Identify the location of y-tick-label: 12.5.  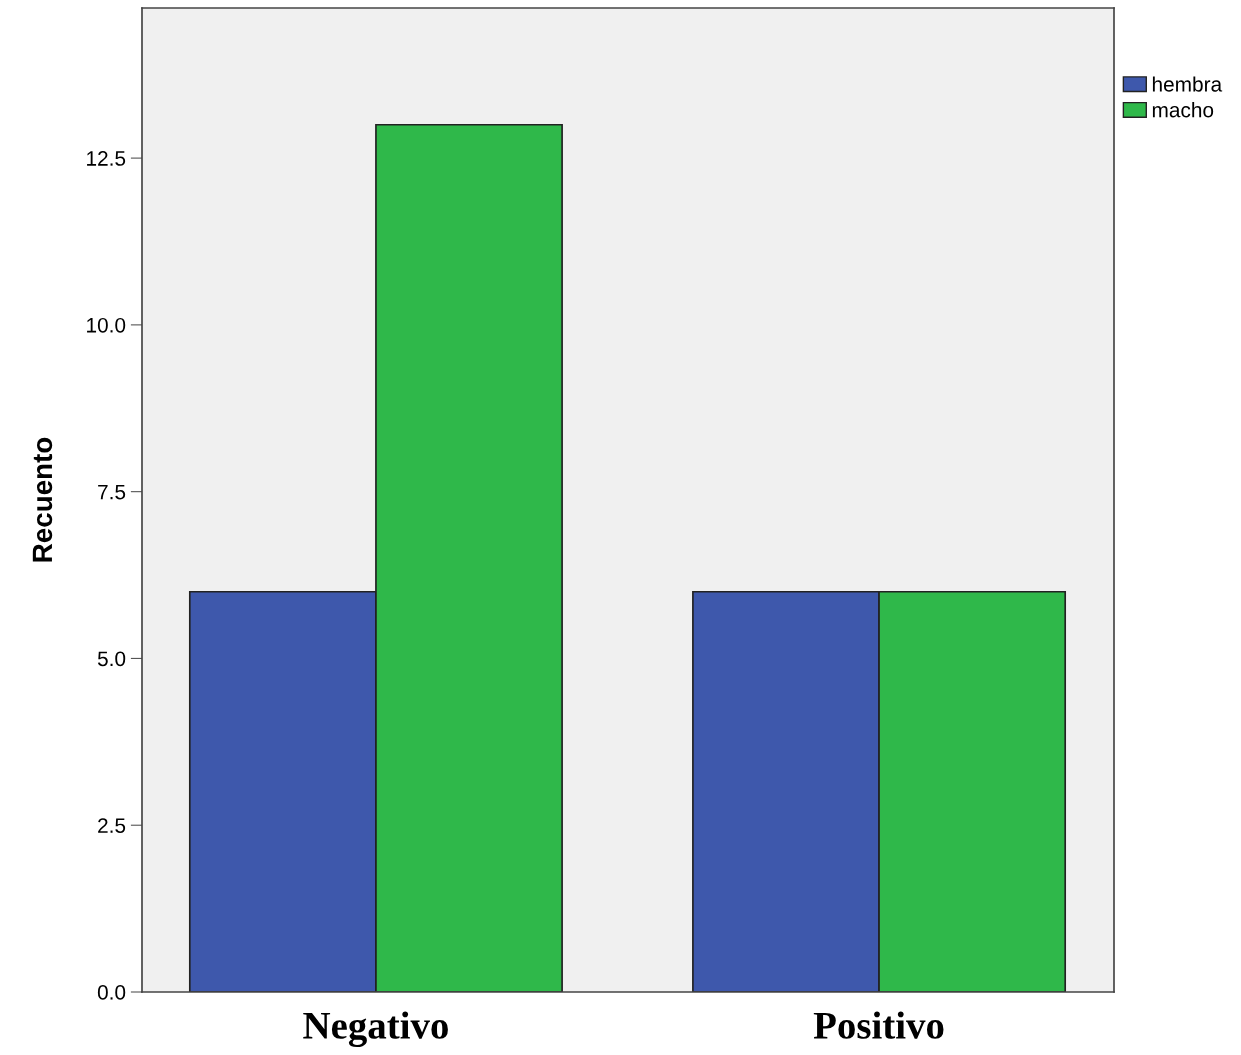
(106, 158).